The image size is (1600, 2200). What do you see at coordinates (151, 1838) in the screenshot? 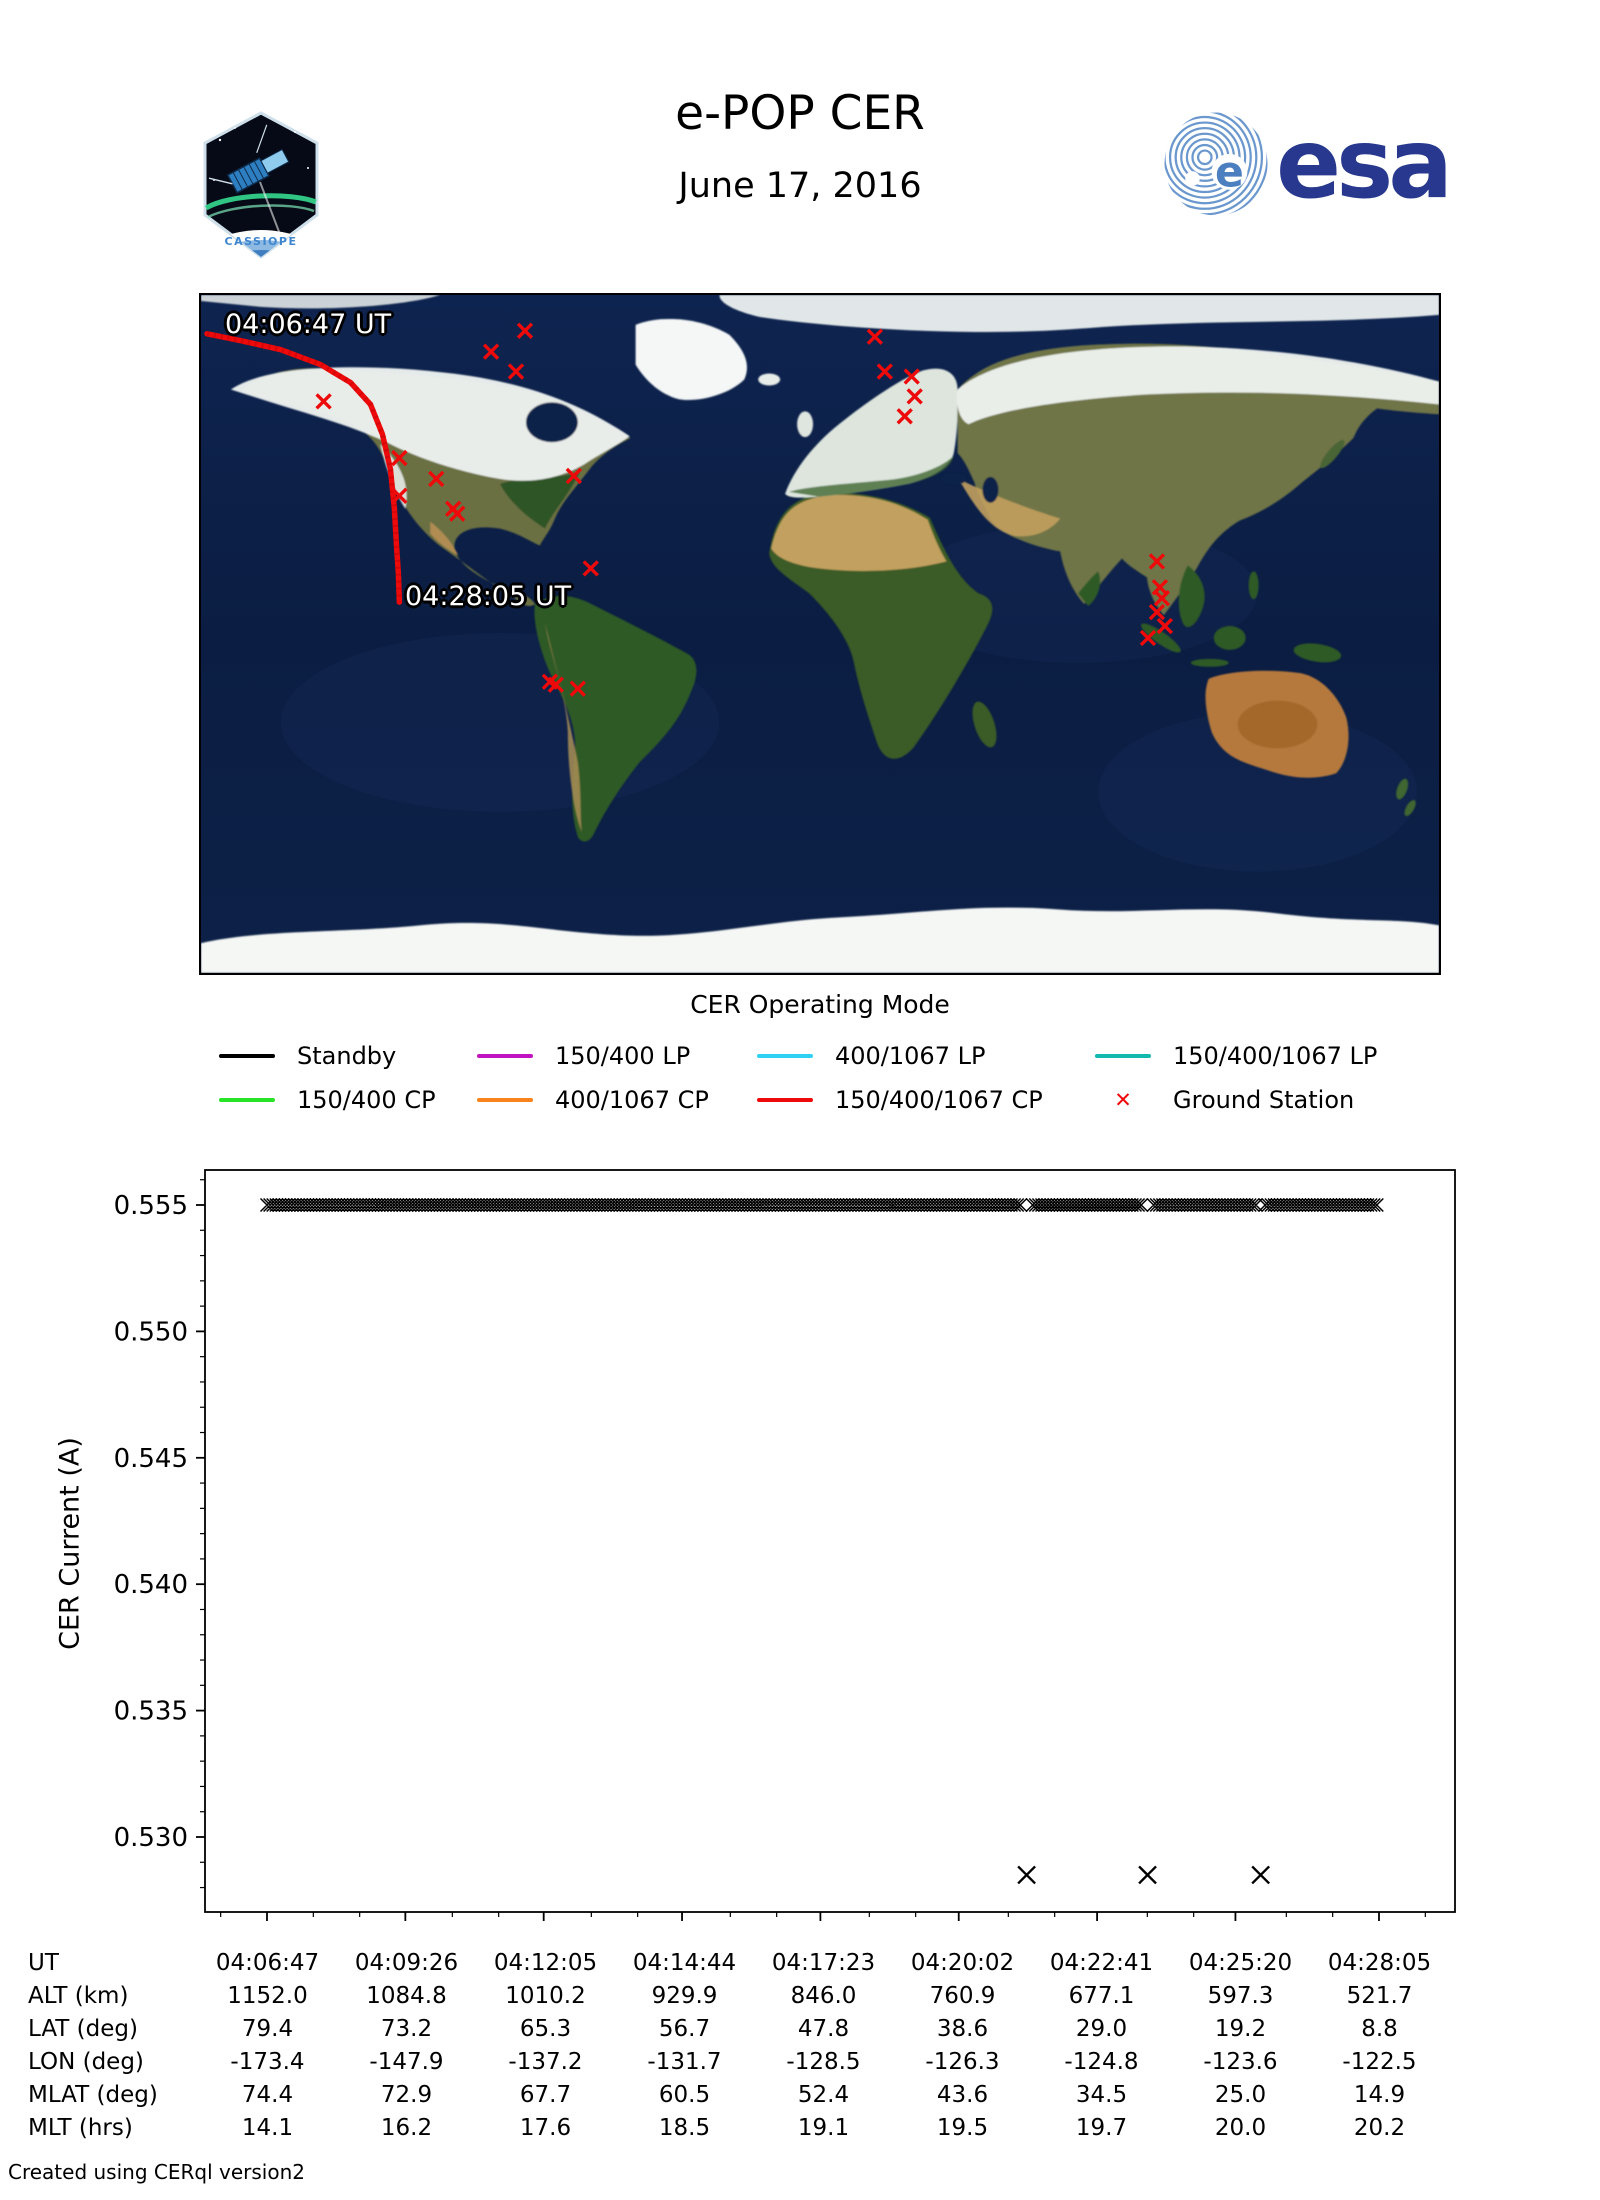
I see `y-tick-label: 0.530` at bounding box center [151, 1838].